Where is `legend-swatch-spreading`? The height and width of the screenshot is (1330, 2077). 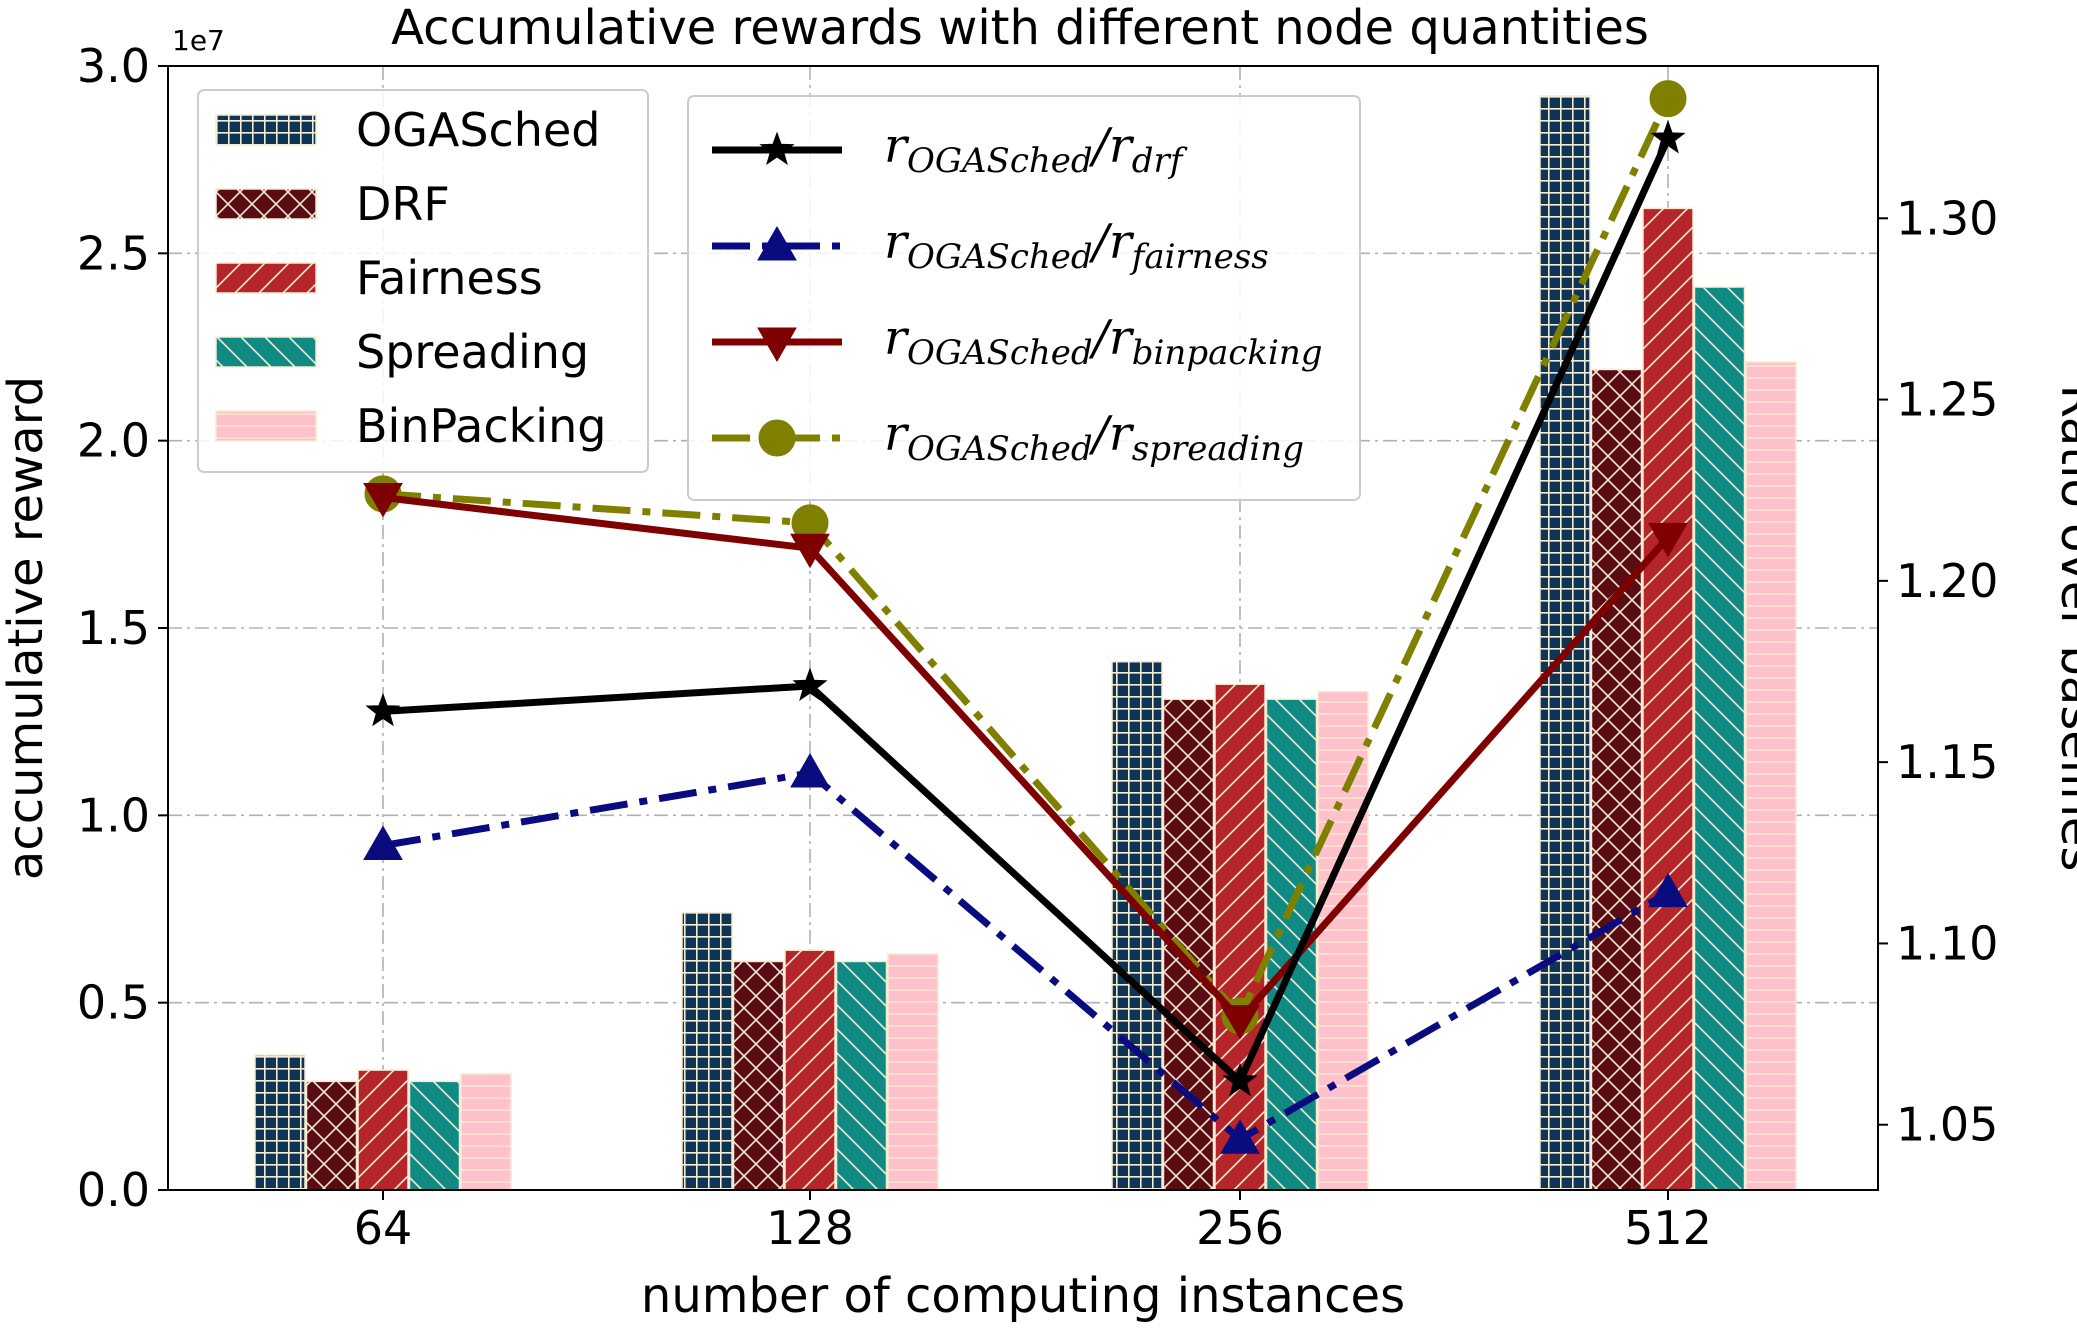 legend-swatch-spreading is located at coordinates (266, 352).